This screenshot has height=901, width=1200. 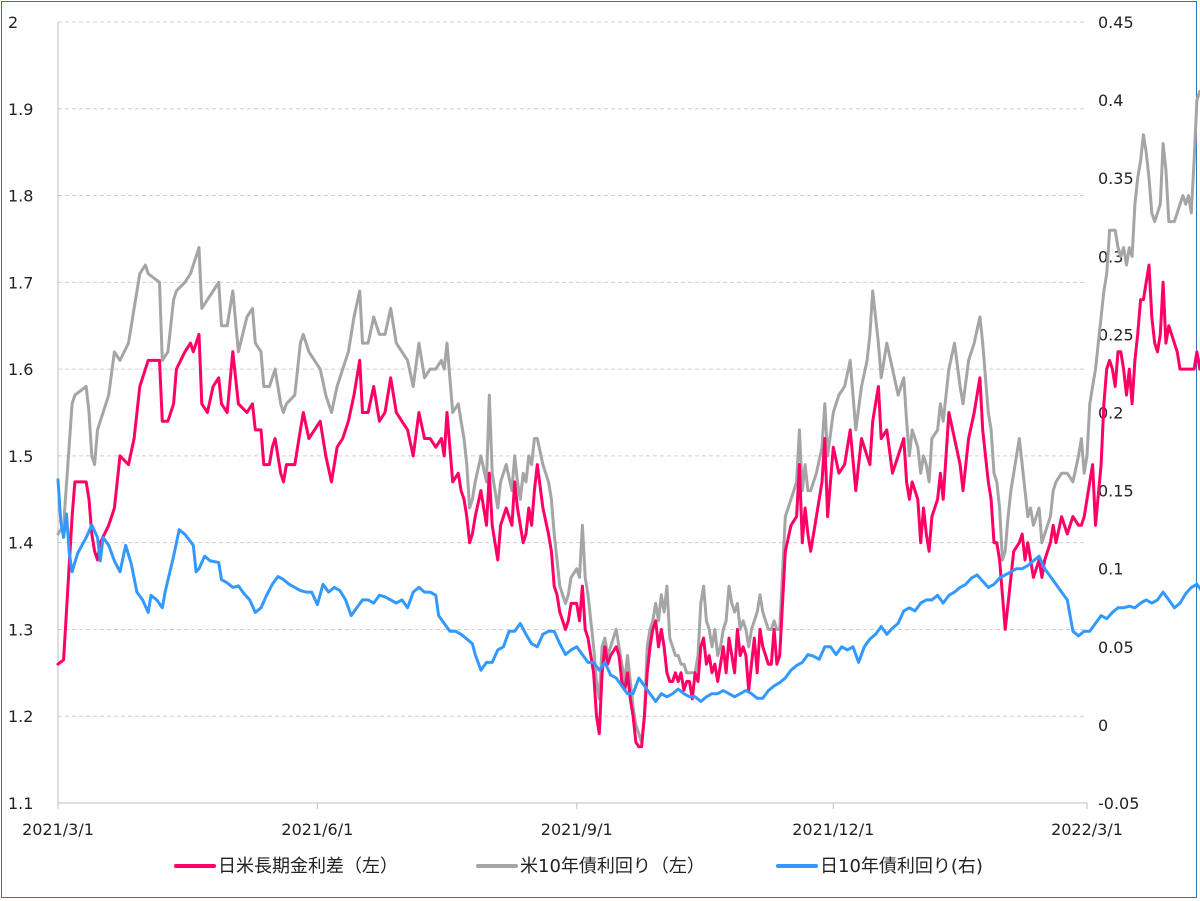 I want to click on y-right-tick-label: 0.1, so click(x=1110, y=569).